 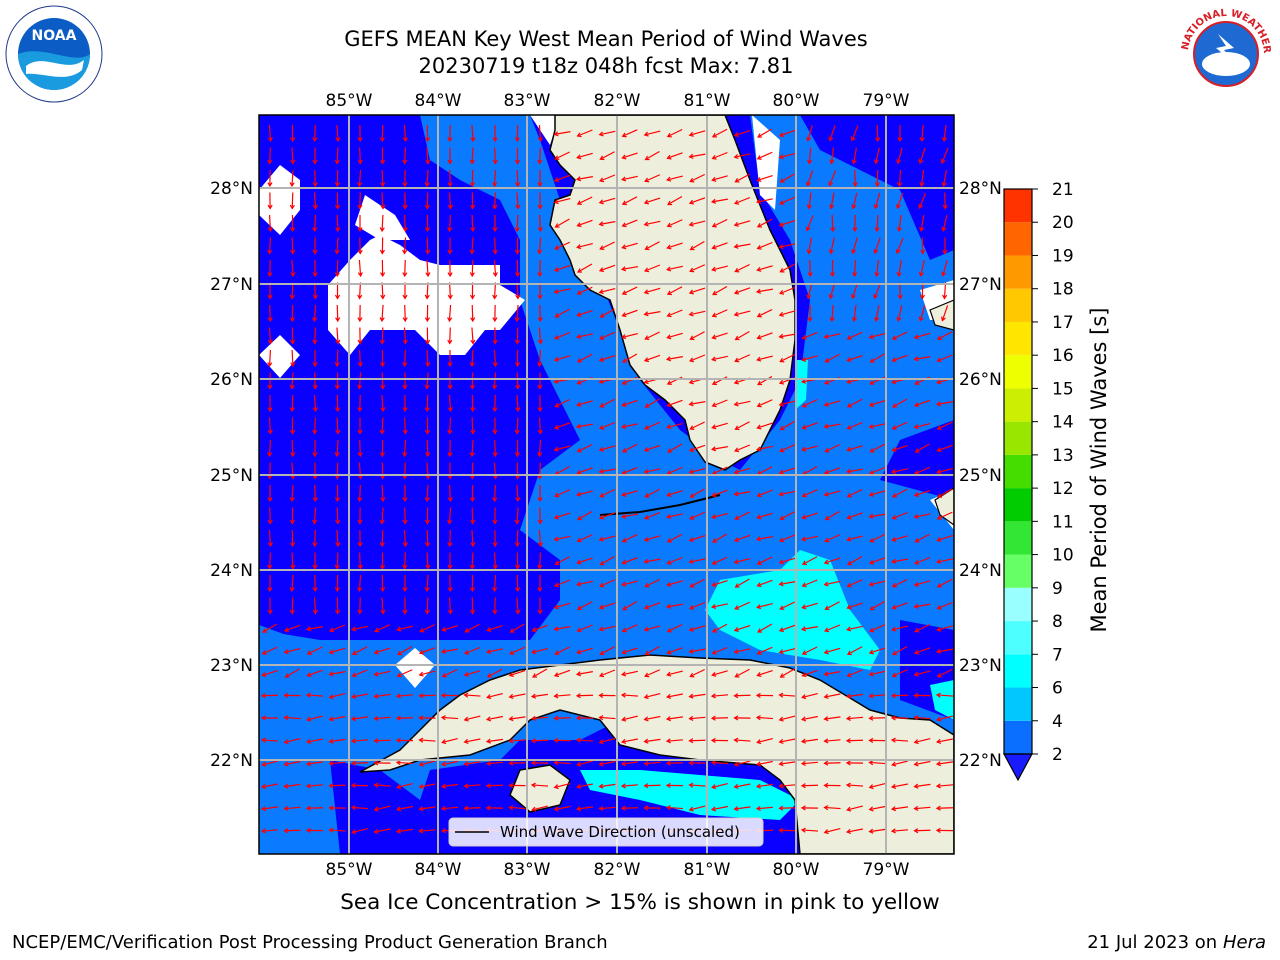 I want to click on lon-tick-label: 81°W, so click(x=707, y=101).